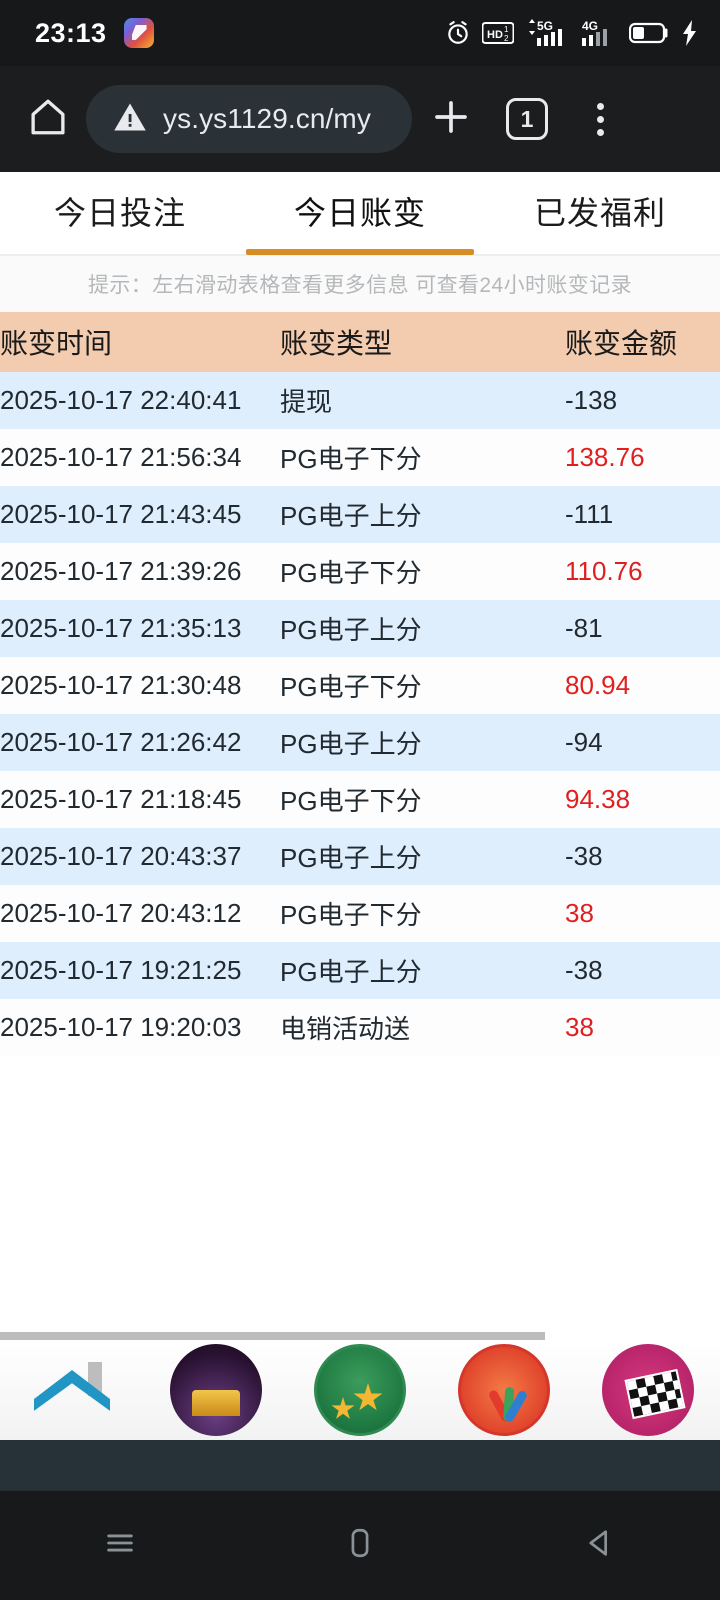  I want to click on cell-time: 2025-10-17 21:43:45, so click(121, 514).